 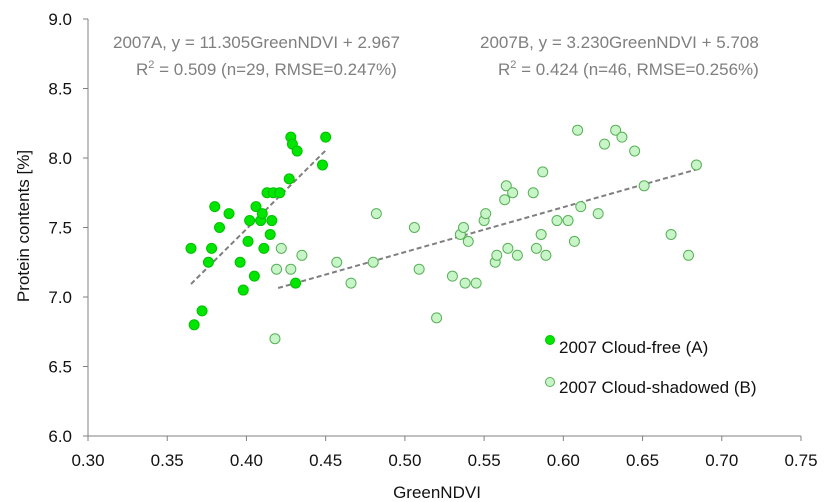 What do you see at coordinates (658, 387) in the screenshot?
I see `legend-label-cloud-shadowed: 2007 Cloud-shadowed (B)` at bounding box center [658, 387].